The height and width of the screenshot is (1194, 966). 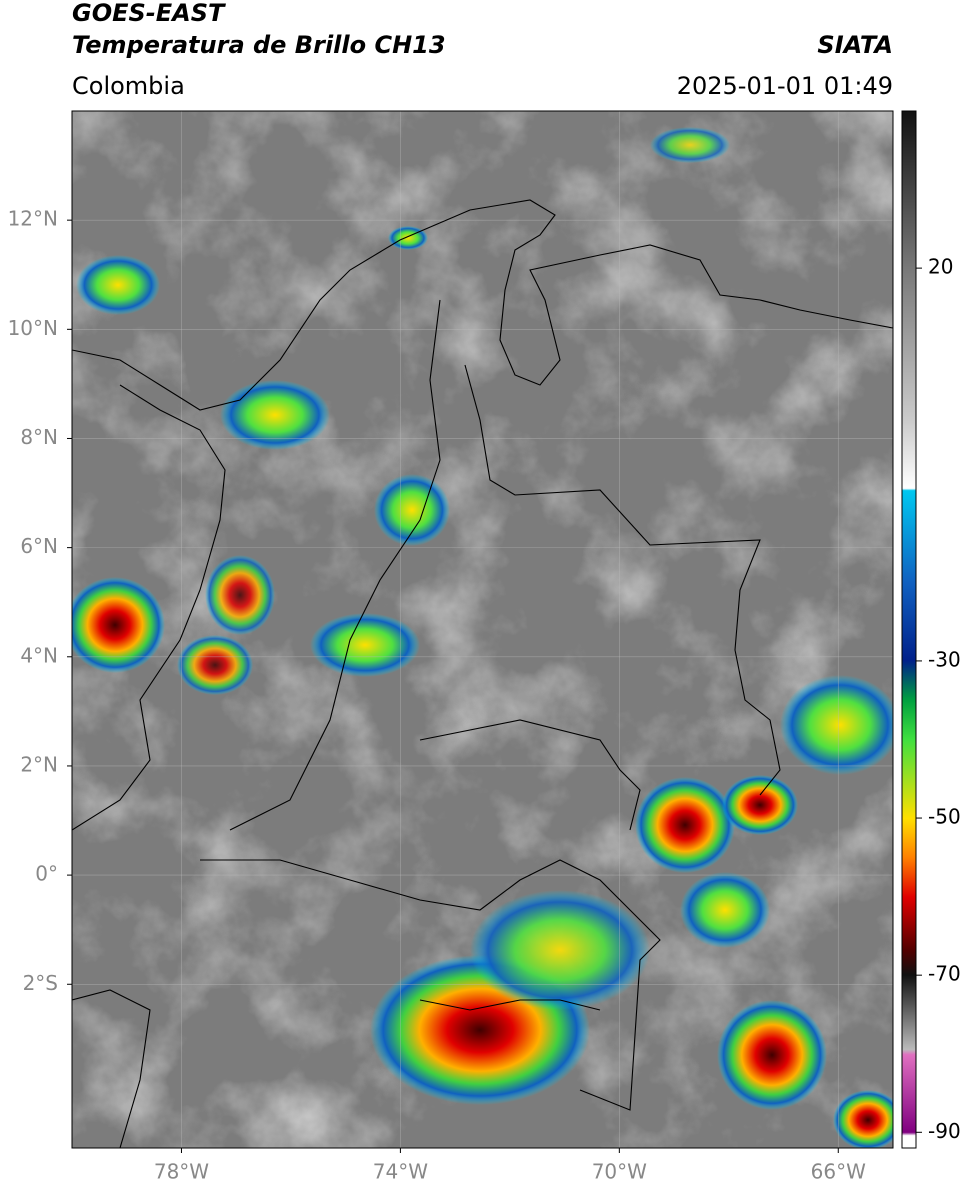 I want to click on y-tick-label: 6°N, so click(x=39, y=546).